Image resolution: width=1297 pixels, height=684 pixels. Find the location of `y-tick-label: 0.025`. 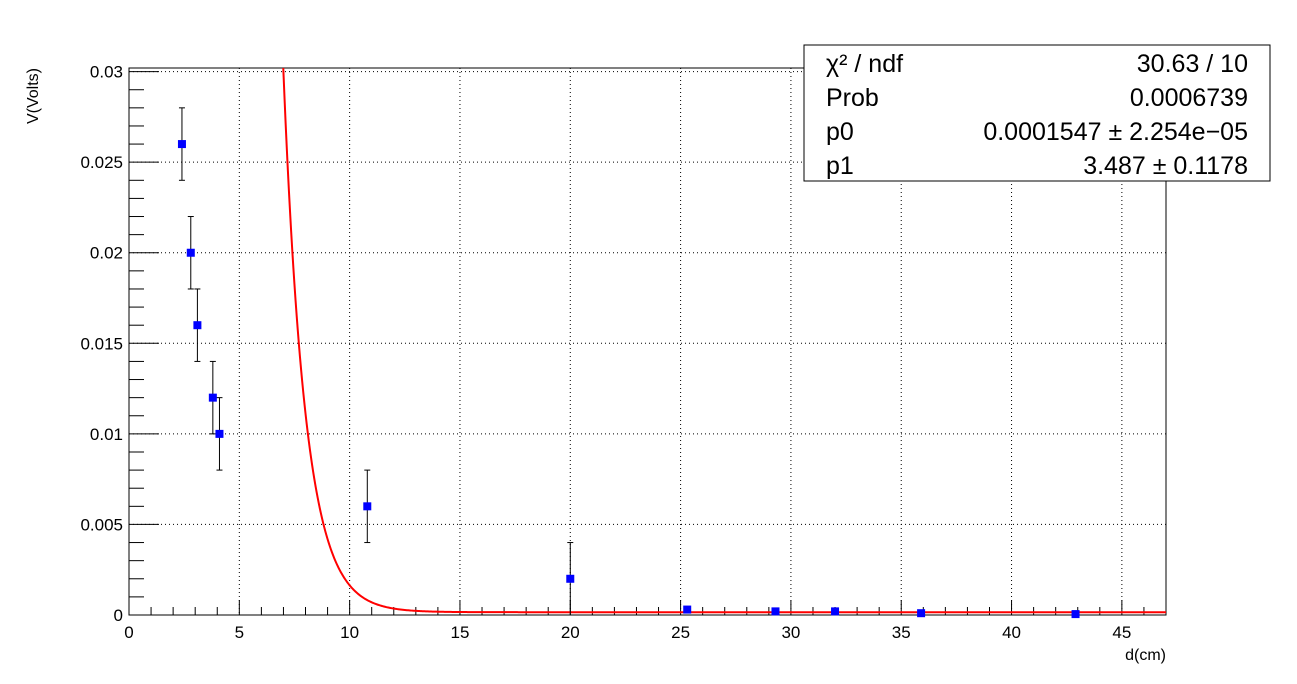

y-tick-label: 0.025 is located at coordinates (101, 162).